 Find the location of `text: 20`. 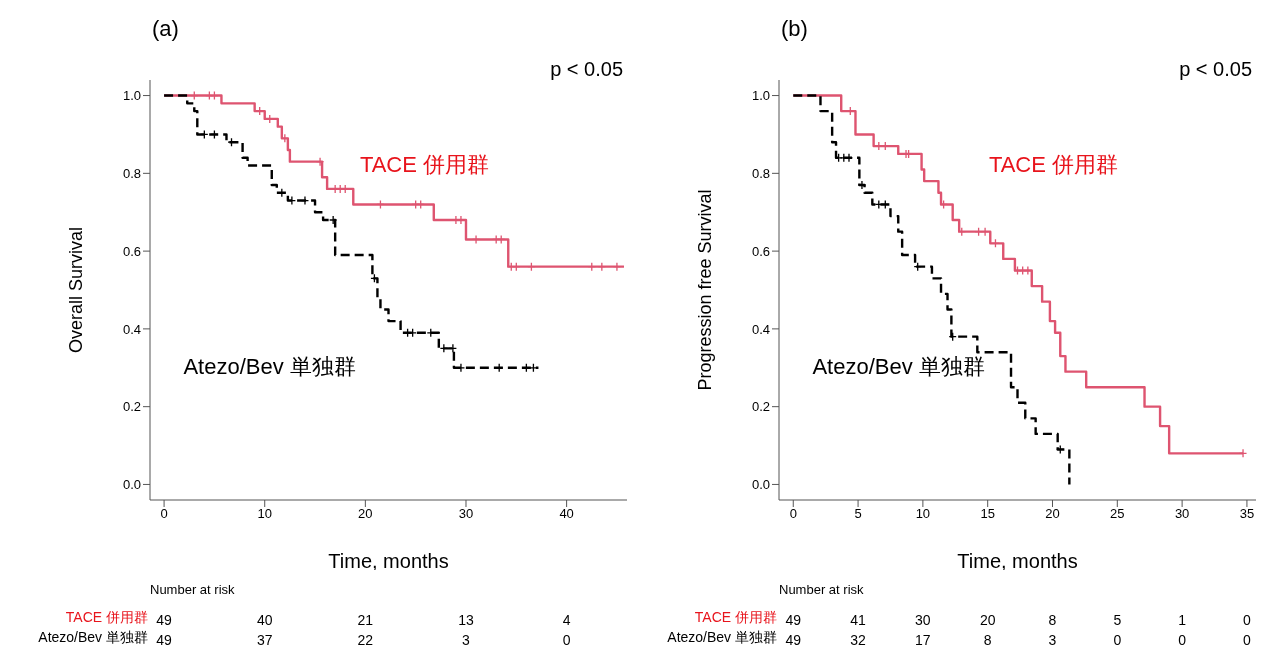

text: 20 is located at coordinates (987, 620).